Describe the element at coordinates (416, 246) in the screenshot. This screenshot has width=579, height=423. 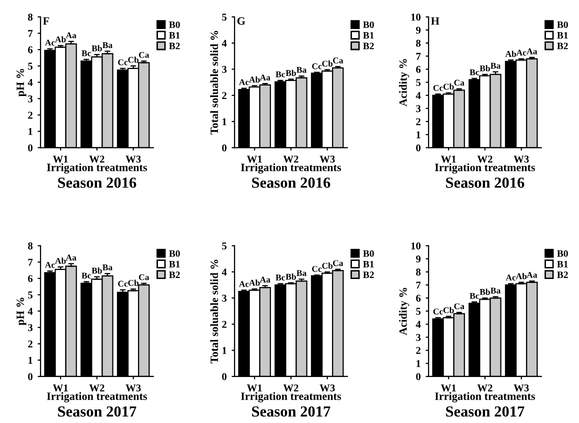
I see `y-tick-label: 10` at that location.